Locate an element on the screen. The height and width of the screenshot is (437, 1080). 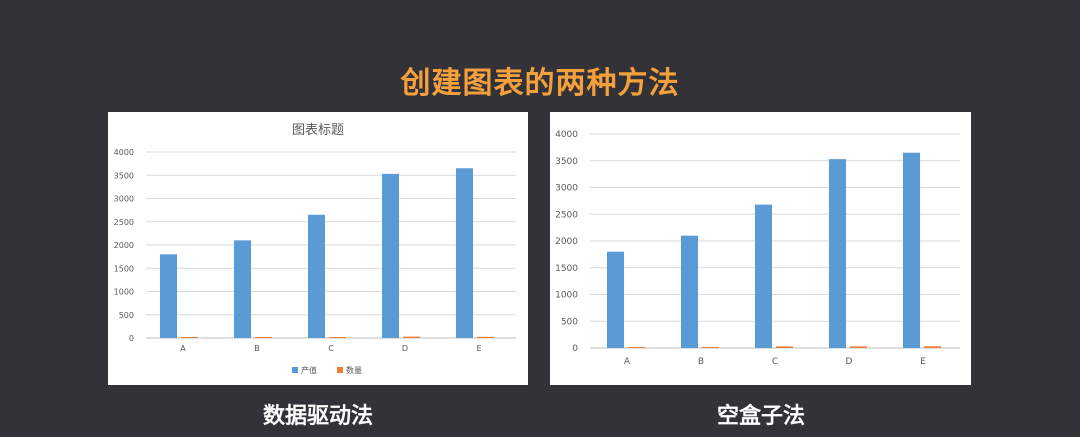
caption-data-driven: 数据驱动法 is located at coordinates (317, 416).